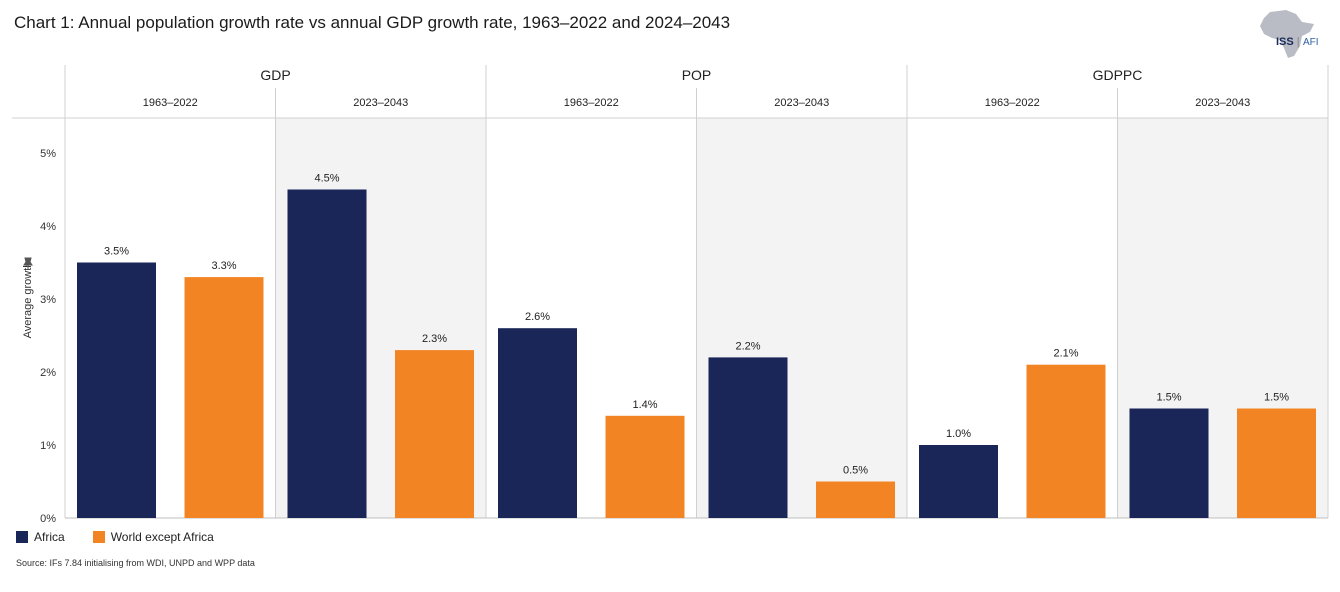  I want to click on y-tick-label: 4%, so click(48, 227).